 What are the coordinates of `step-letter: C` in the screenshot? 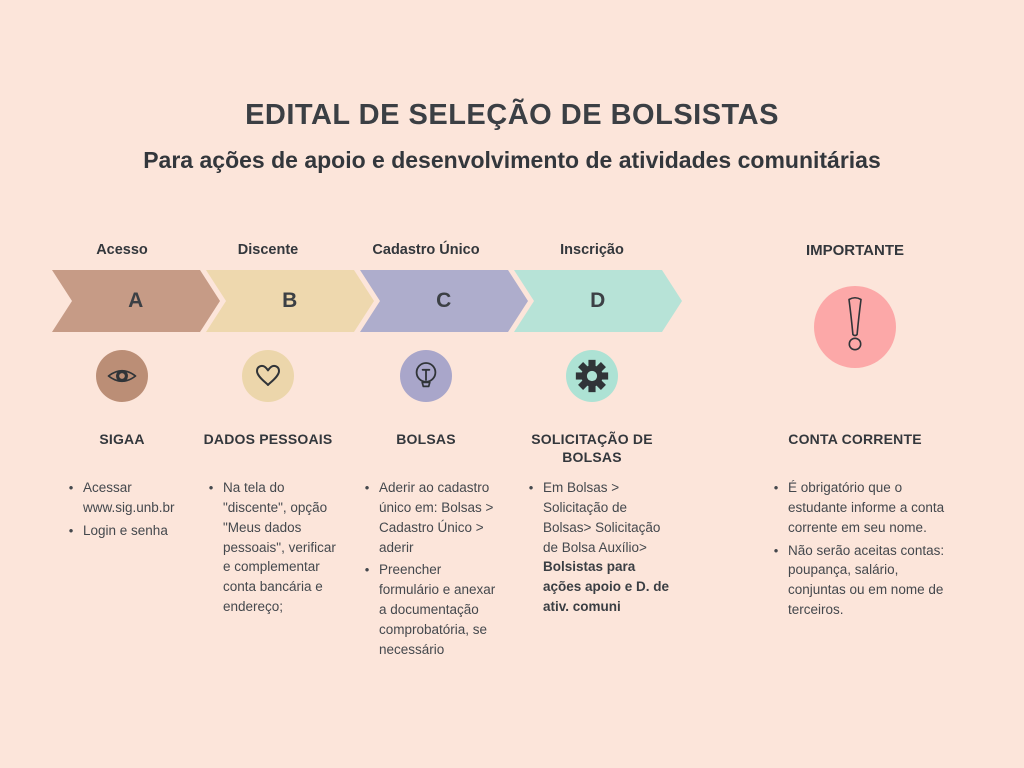 It's located at (444, 300).